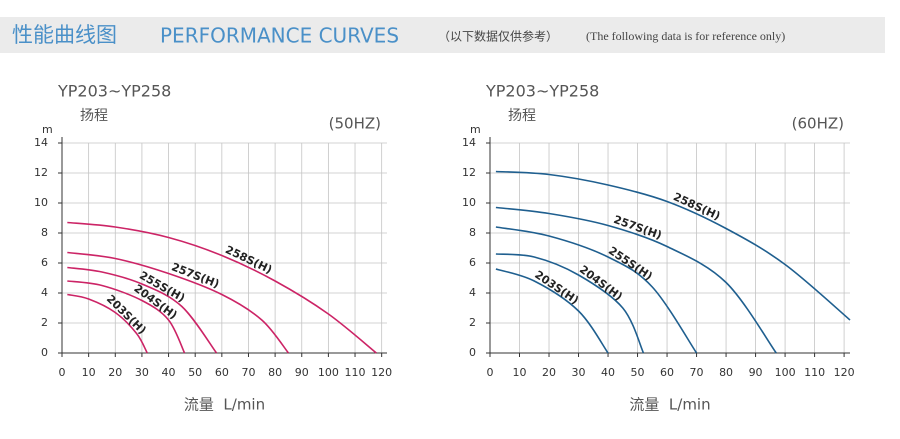  I want to click on header-title-cn: 性能曲线图, so click(64, 35).